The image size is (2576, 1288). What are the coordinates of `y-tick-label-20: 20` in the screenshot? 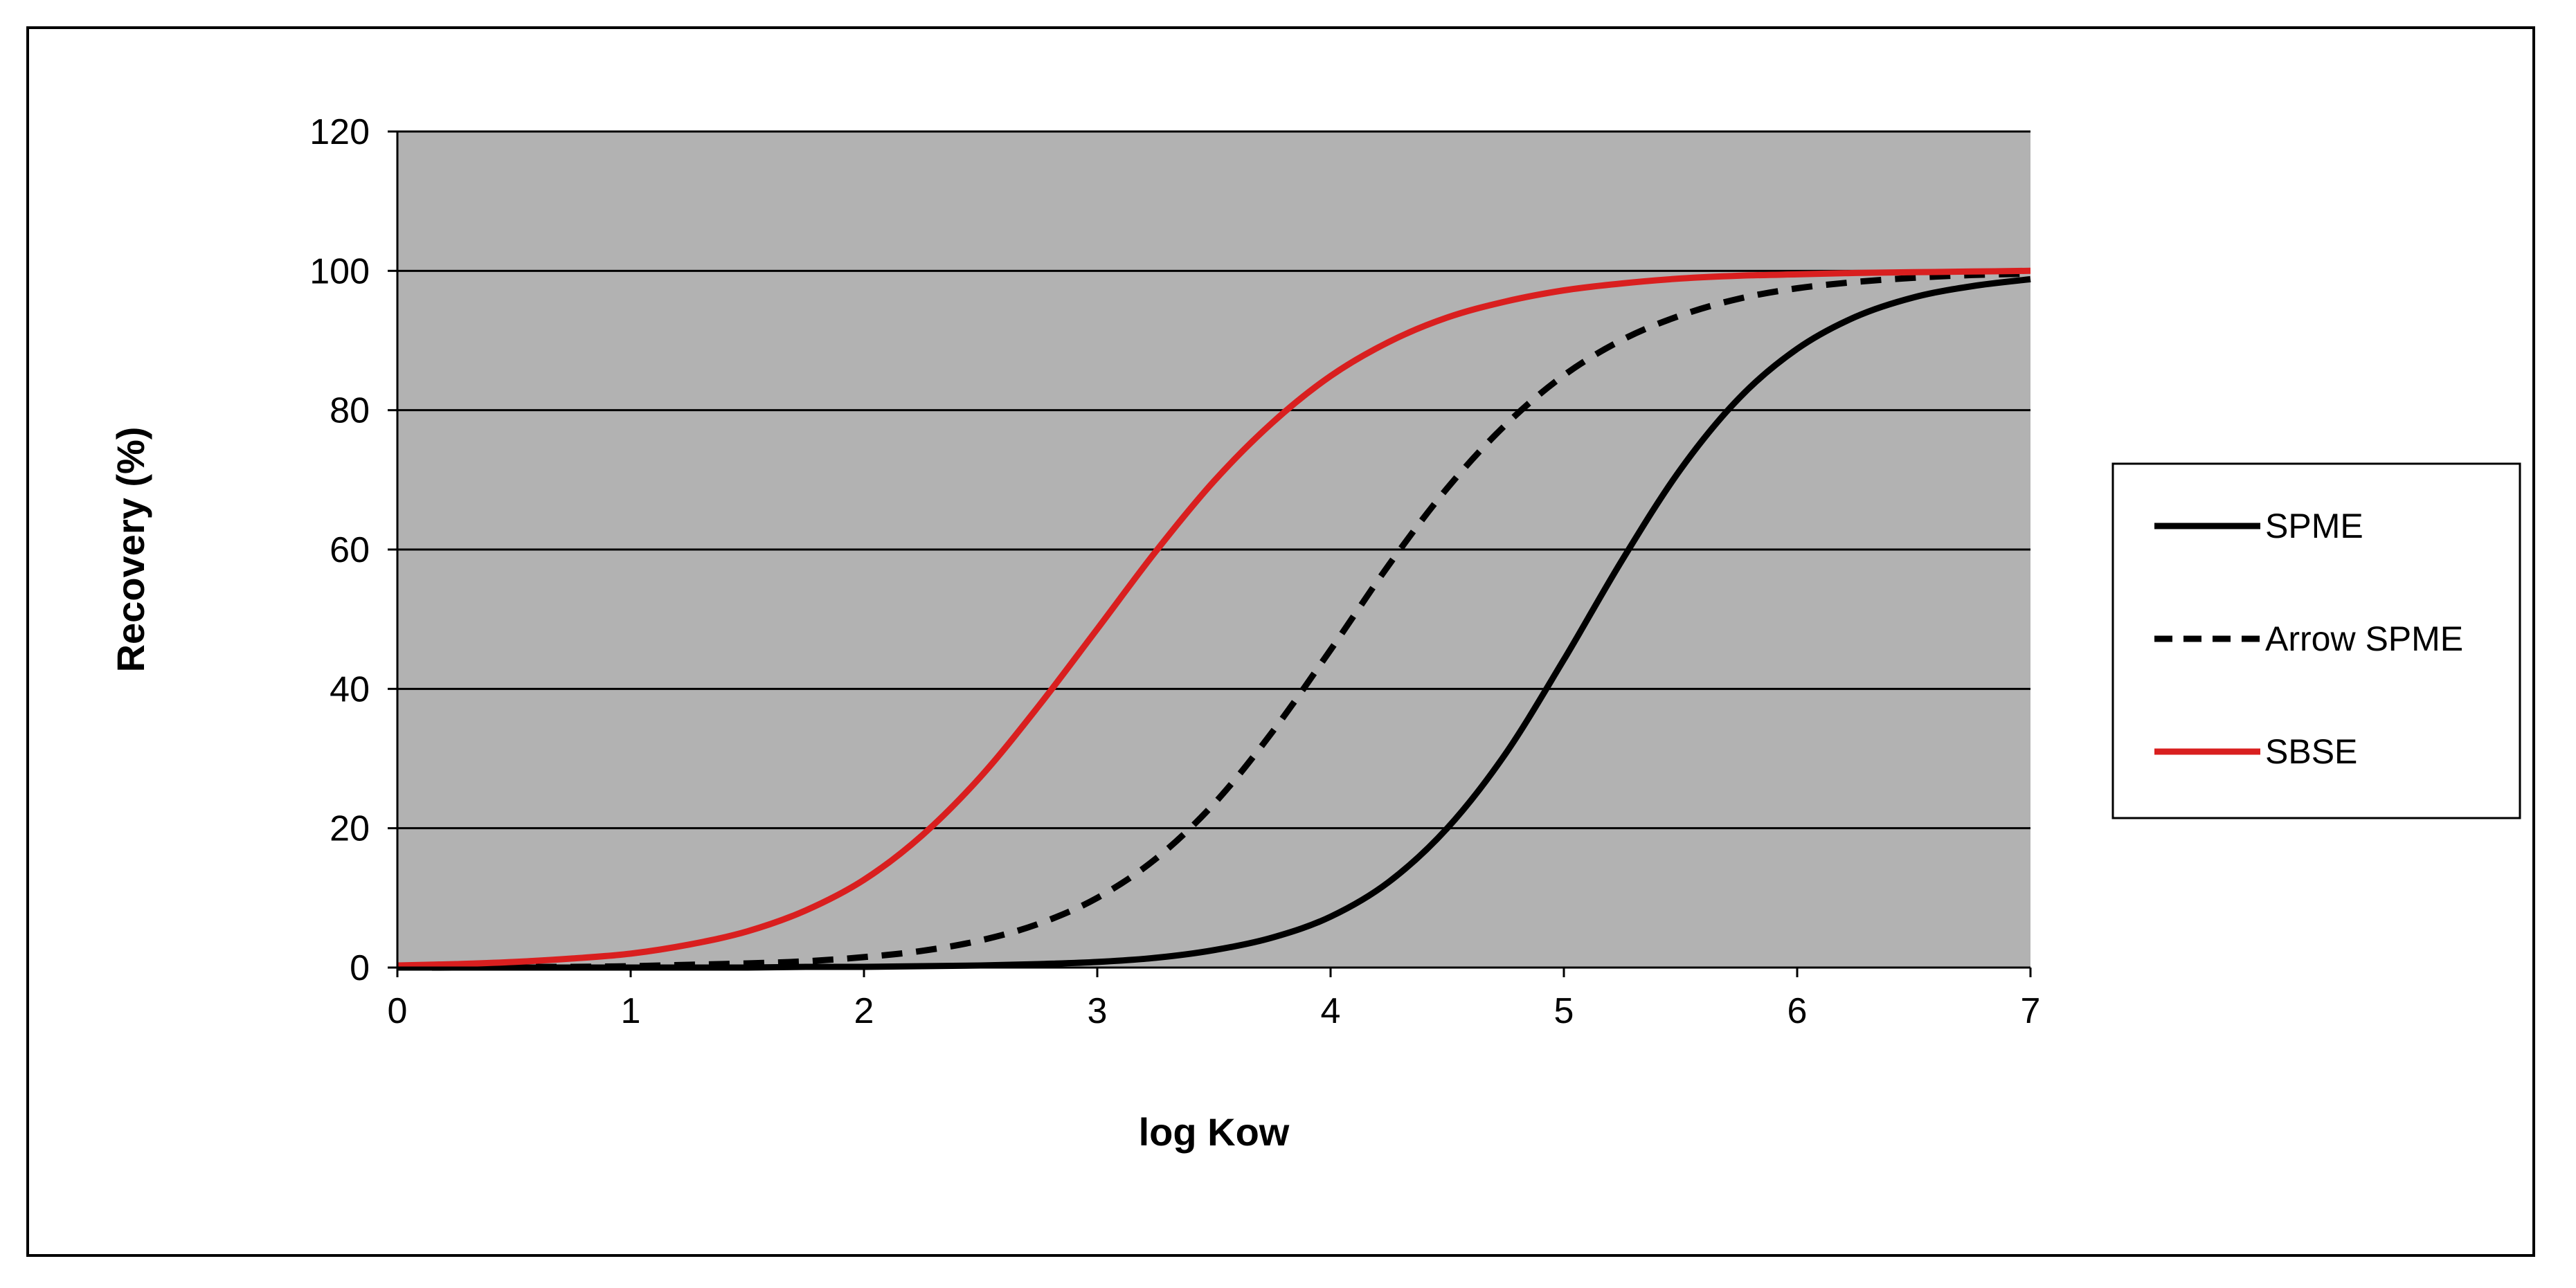 It's located at (350, 829).